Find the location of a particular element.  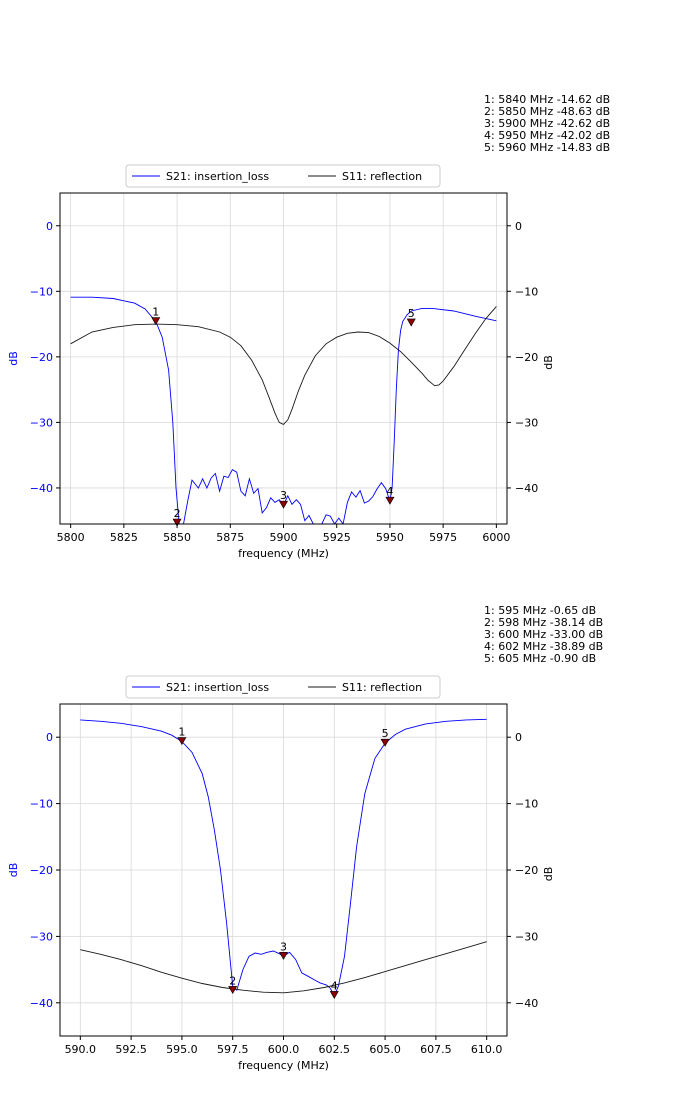

marker-table-row: 4: 602 MHz -38.89 dB is located at coordinates (543, 646).